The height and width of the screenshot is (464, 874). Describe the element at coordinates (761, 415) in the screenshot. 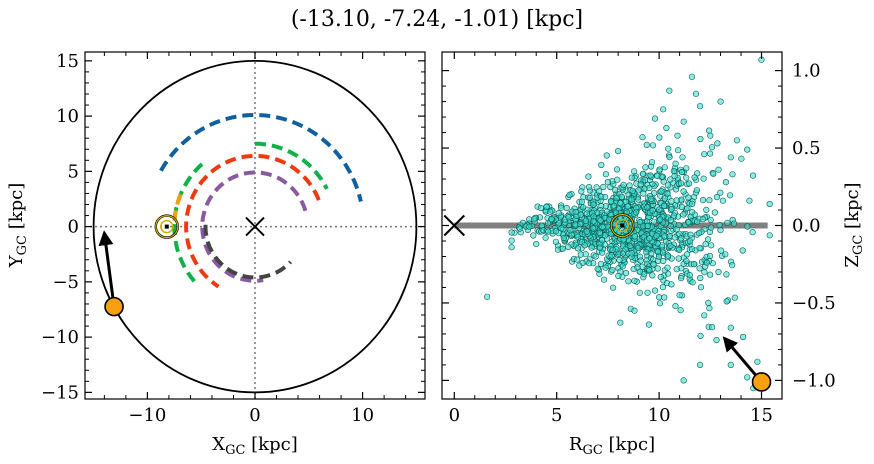

I see `right-xtick-label: 15` at that location.